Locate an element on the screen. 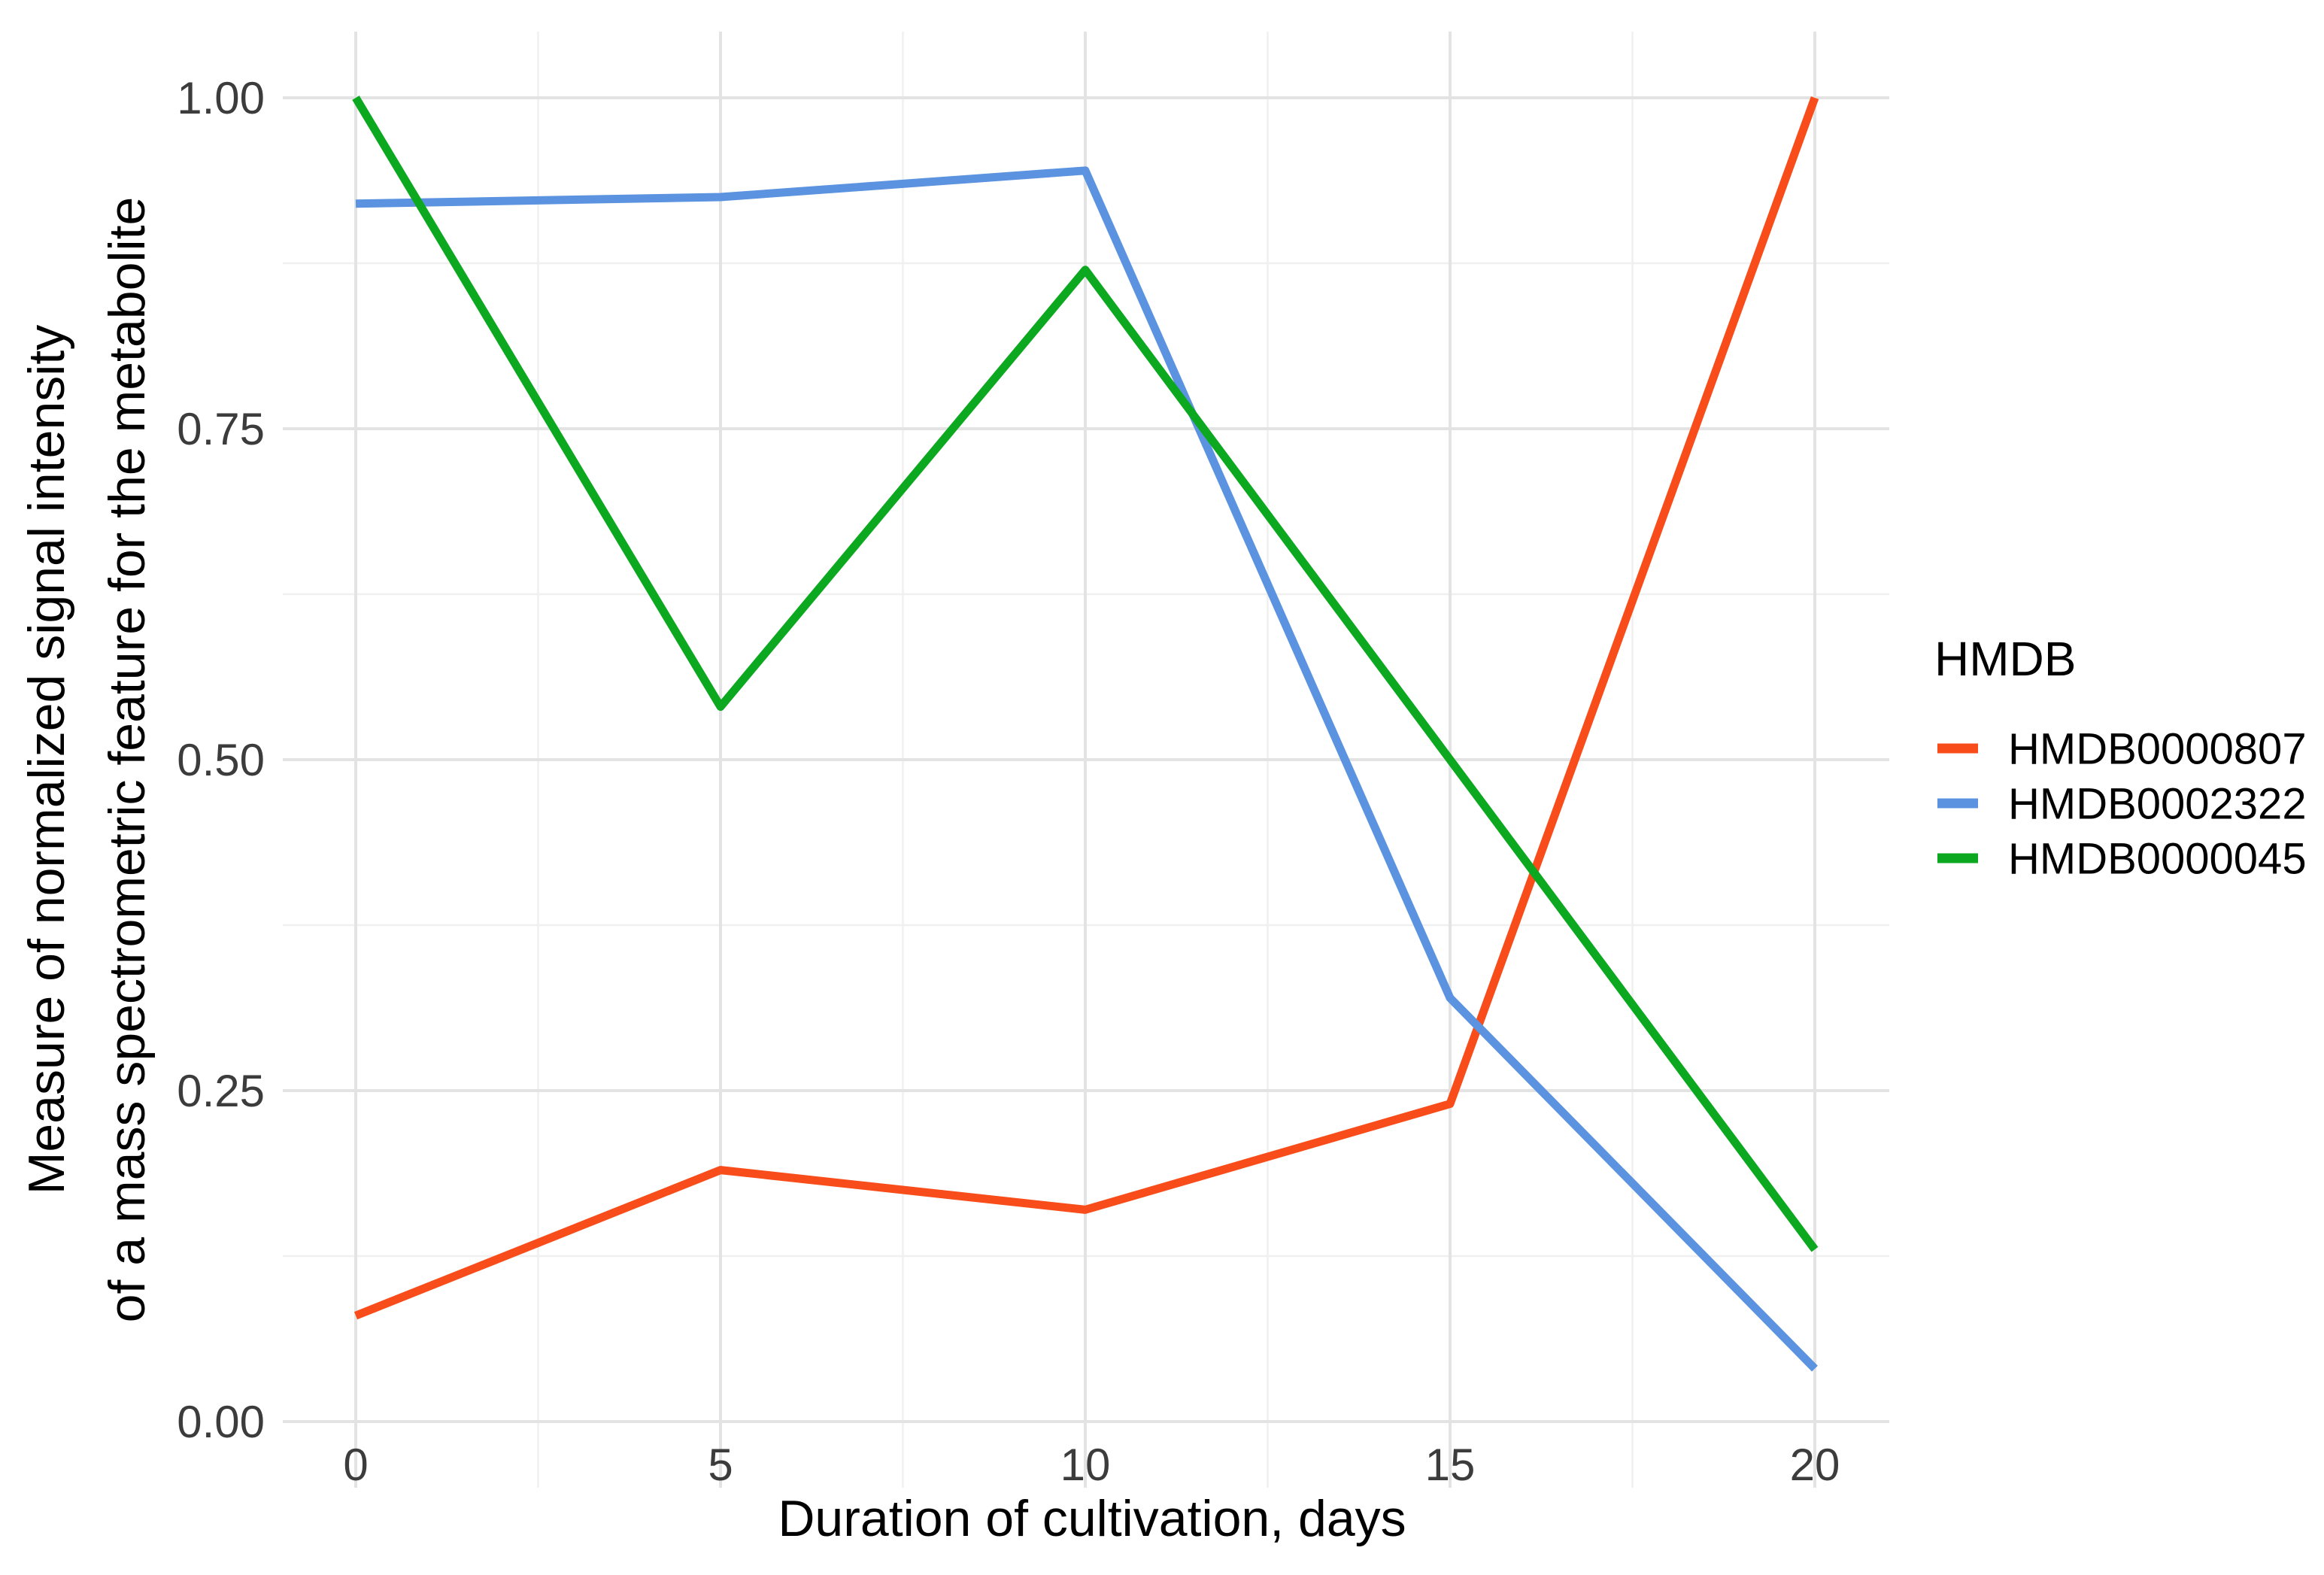  x-axis-tick-labels: 0 5 10 15 20 is located at coordinates (1091, 1465).